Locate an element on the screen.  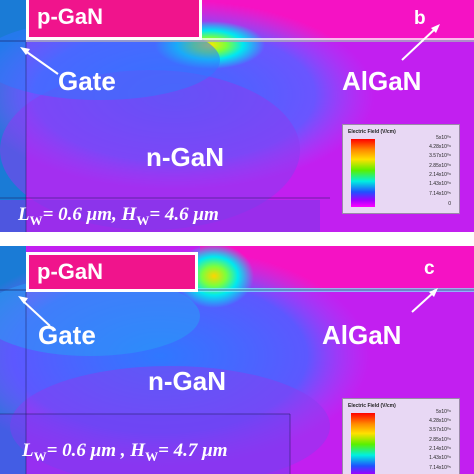
hw-value: = 4.6 μm is located at coordinates (184, 214).